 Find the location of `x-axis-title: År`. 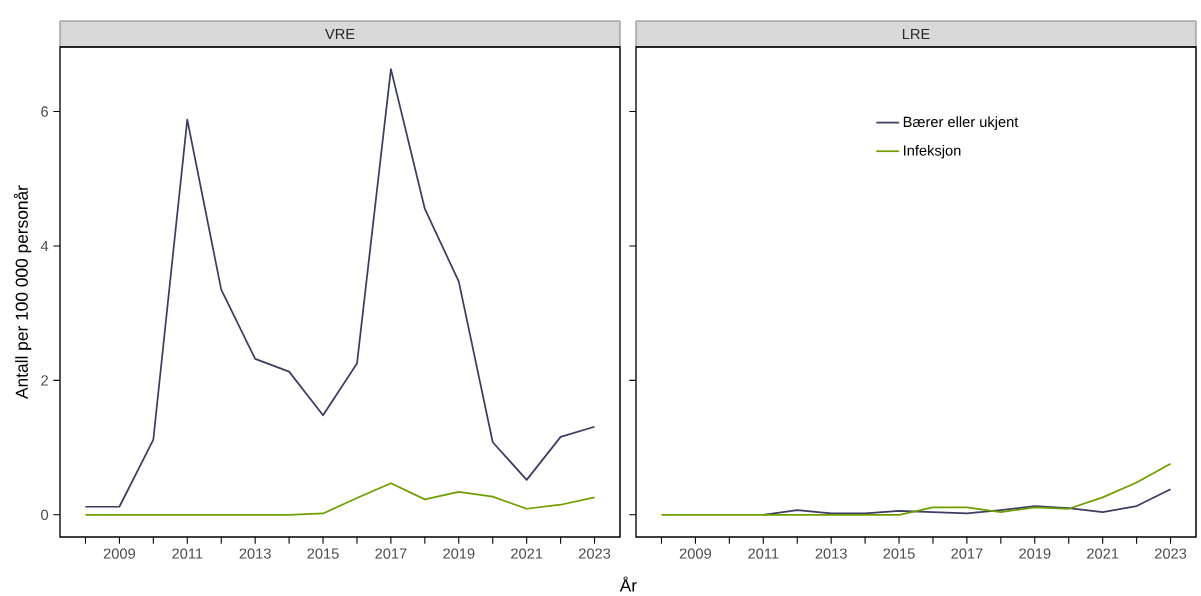

x-axis-title: År is located at coordinates (628, 584).